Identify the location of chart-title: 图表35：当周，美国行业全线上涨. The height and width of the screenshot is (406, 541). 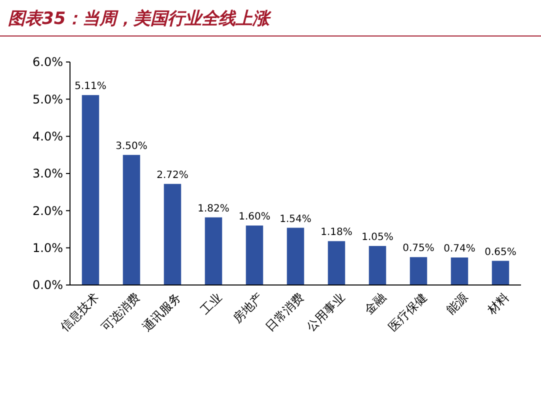
(140, 18).